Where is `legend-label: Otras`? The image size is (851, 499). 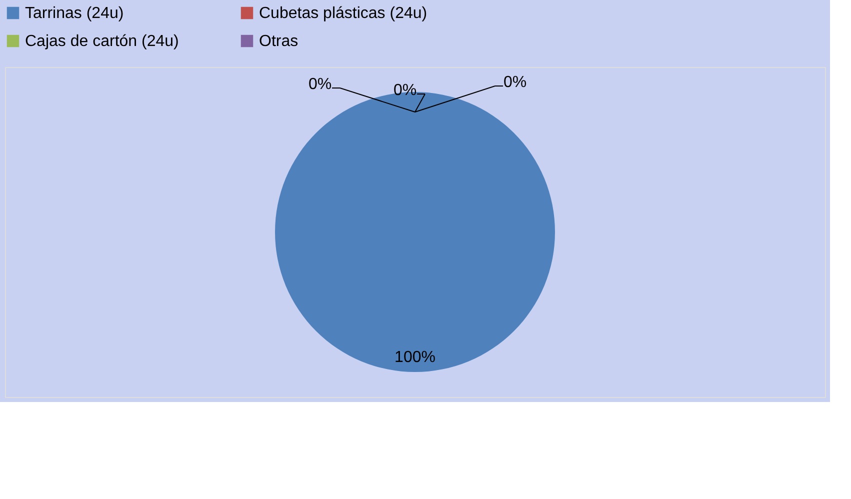
legend-label: Otras is located at coordinates (278, 41).